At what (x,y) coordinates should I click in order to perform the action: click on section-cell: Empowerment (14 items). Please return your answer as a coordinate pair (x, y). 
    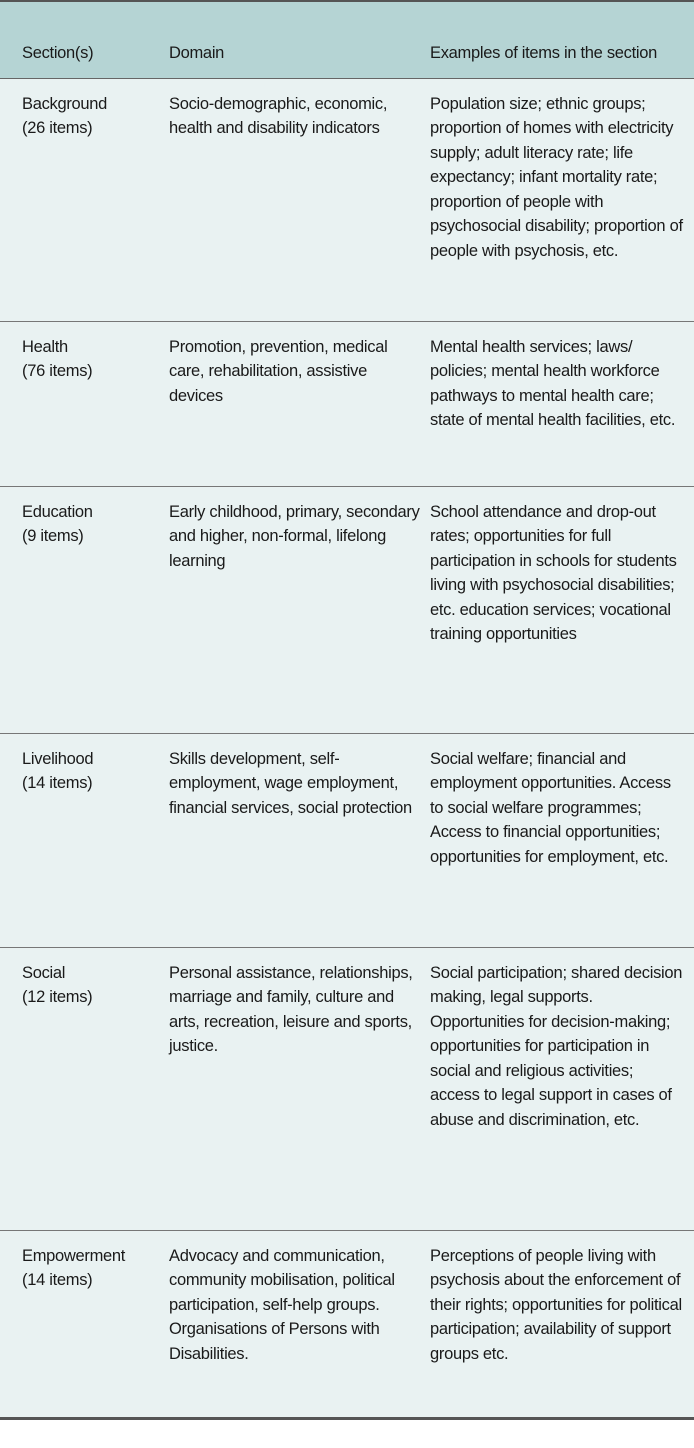
    Looking at the image, I should click on (84, 1324).